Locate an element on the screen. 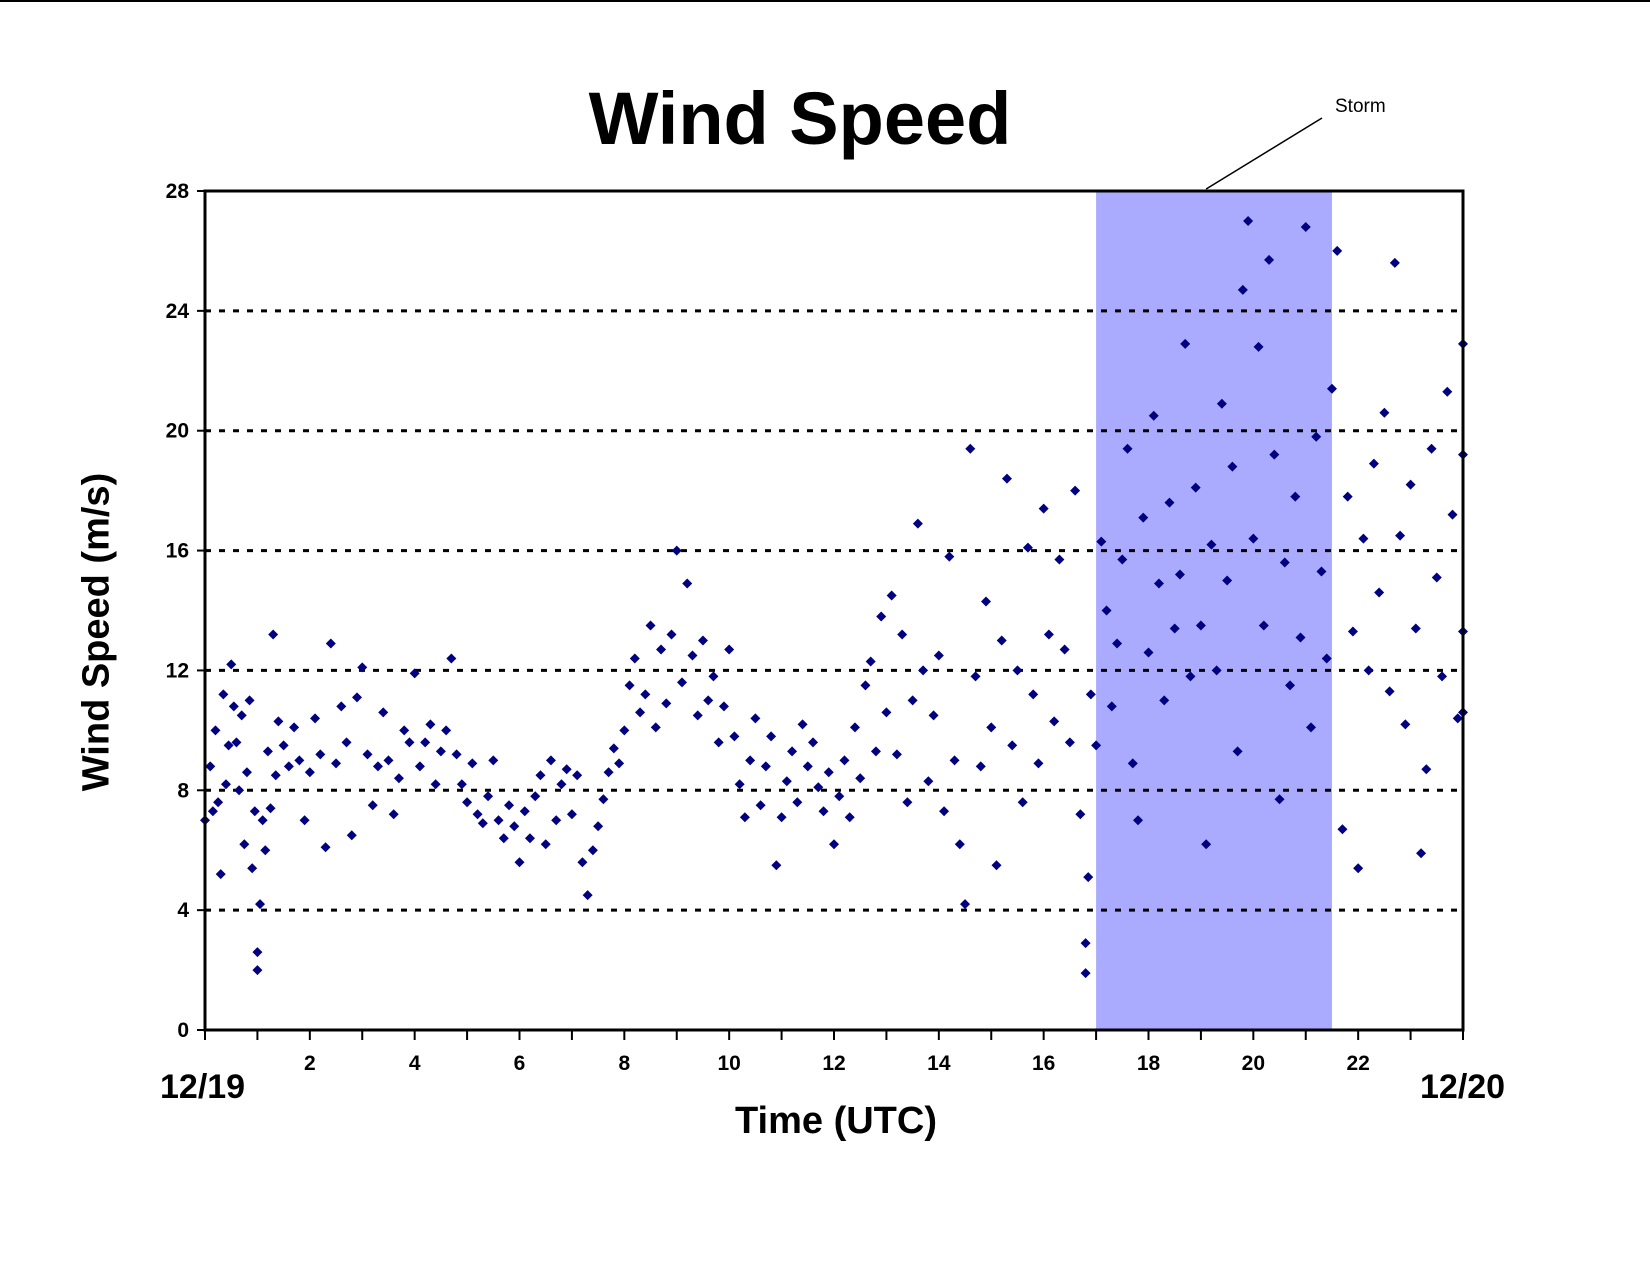  x-tick-label: 14 is located at coordinates (939, 1063).